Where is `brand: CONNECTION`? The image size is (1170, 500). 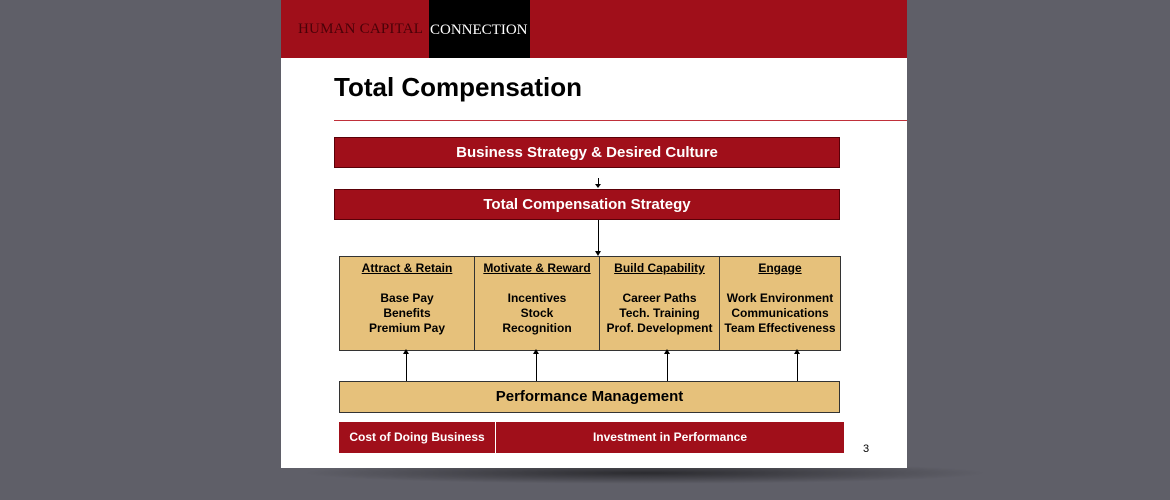 brand: CONNECTION is located at coordinates (479, 30).